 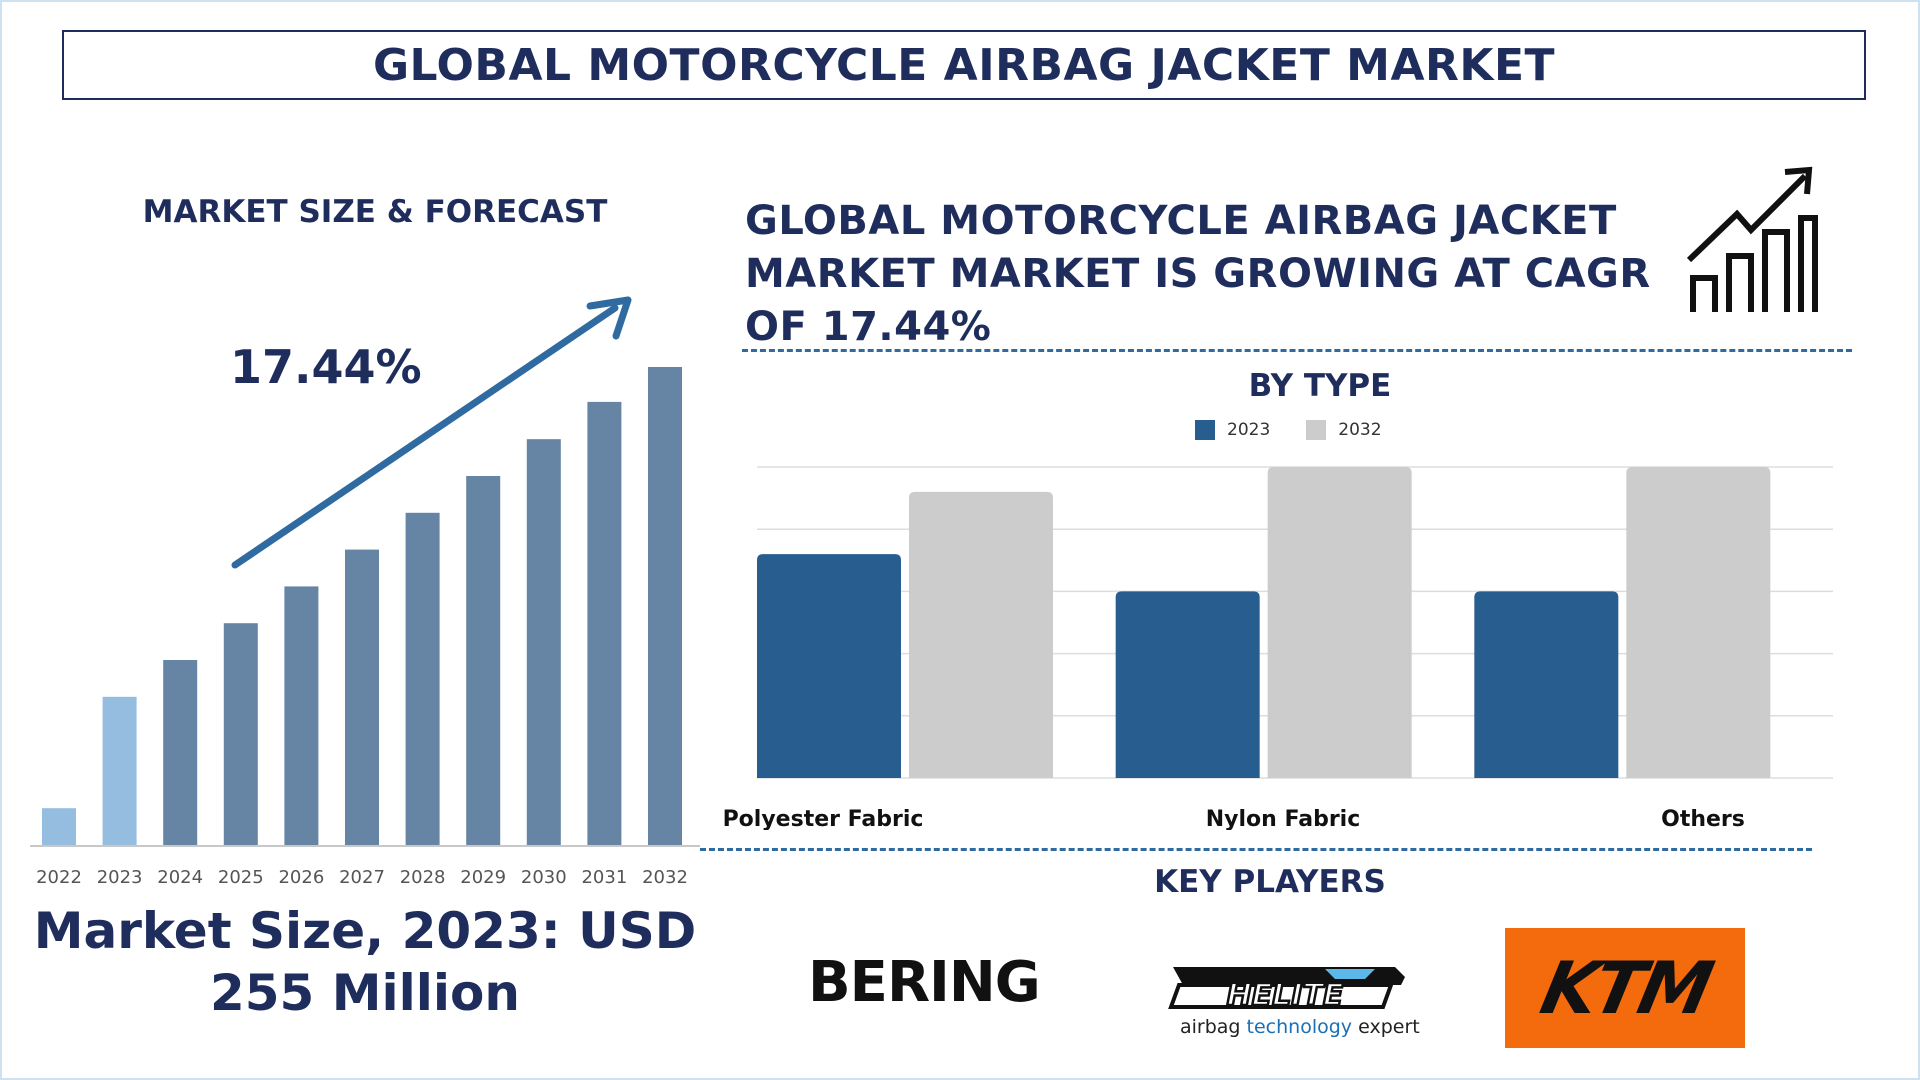 I want to click on helite-wordmark: HELITE, so click(x=1285, y=995).